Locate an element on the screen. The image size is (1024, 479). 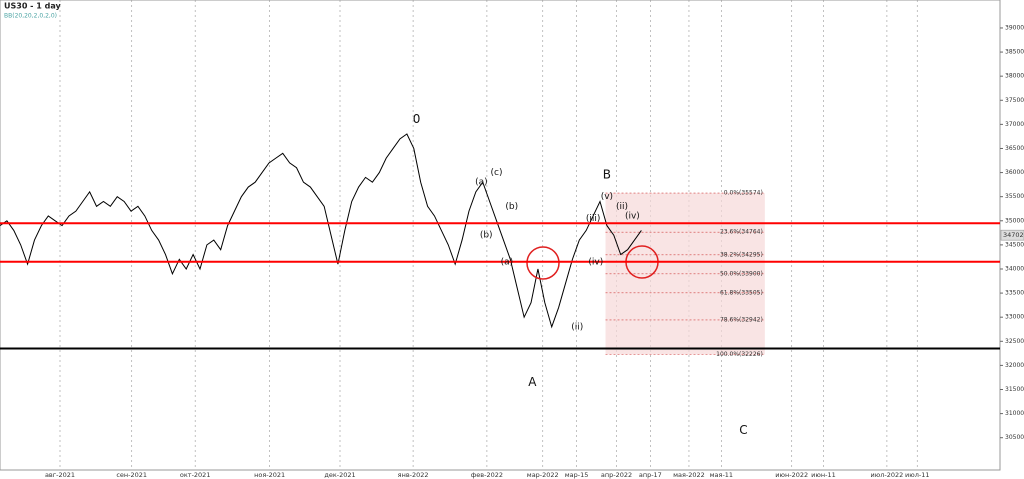
fib-label: 23.6%(34764) is located at coordinates (741, 232).